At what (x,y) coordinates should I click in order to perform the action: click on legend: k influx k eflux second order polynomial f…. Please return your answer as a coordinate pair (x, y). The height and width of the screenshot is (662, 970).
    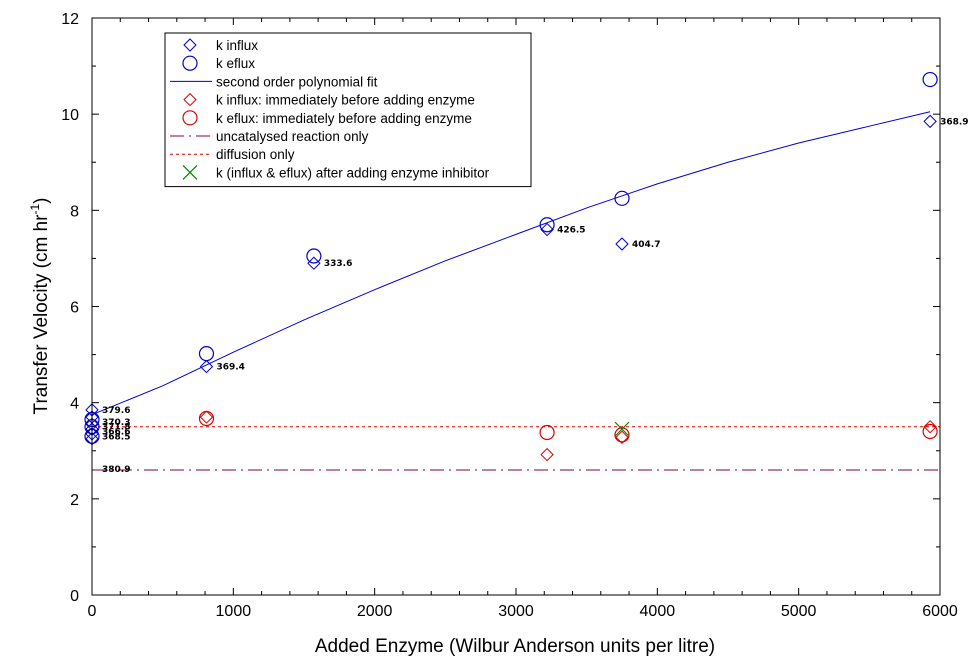
    Looking at the image, I should click on (348, 110).